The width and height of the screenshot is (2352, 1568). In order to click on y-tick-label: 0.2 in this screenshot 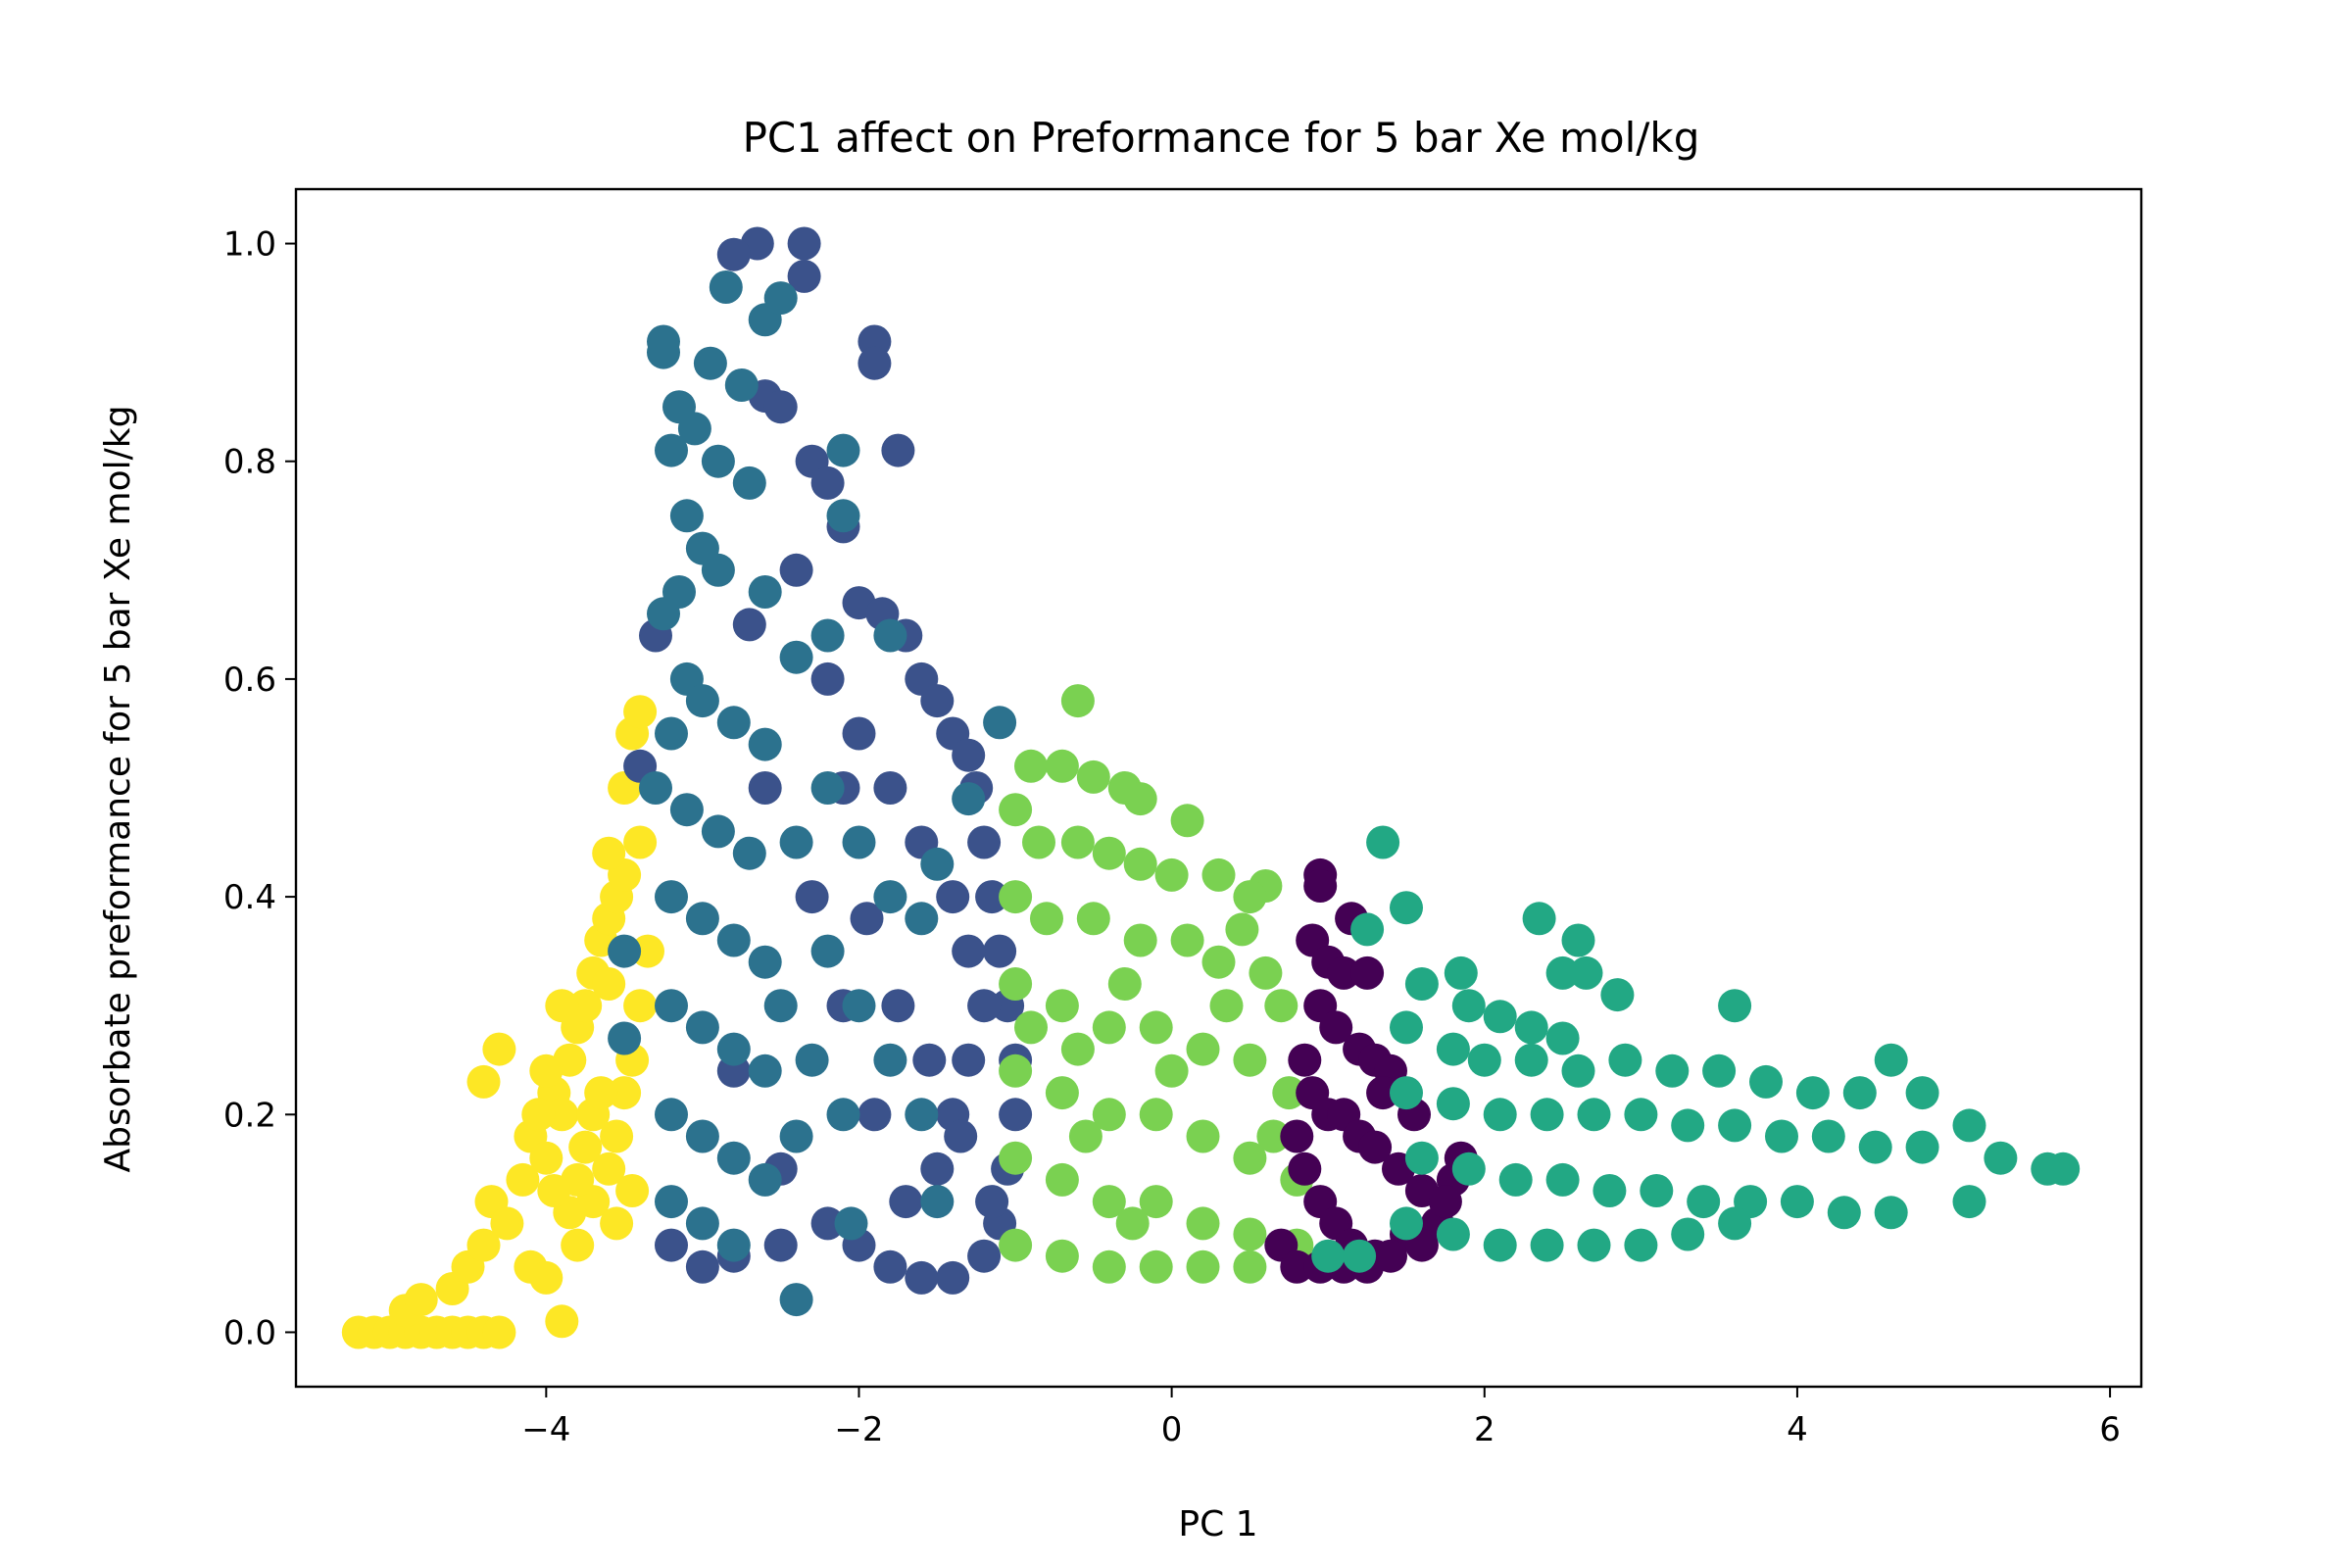, I will do `click(249, 1115)`.